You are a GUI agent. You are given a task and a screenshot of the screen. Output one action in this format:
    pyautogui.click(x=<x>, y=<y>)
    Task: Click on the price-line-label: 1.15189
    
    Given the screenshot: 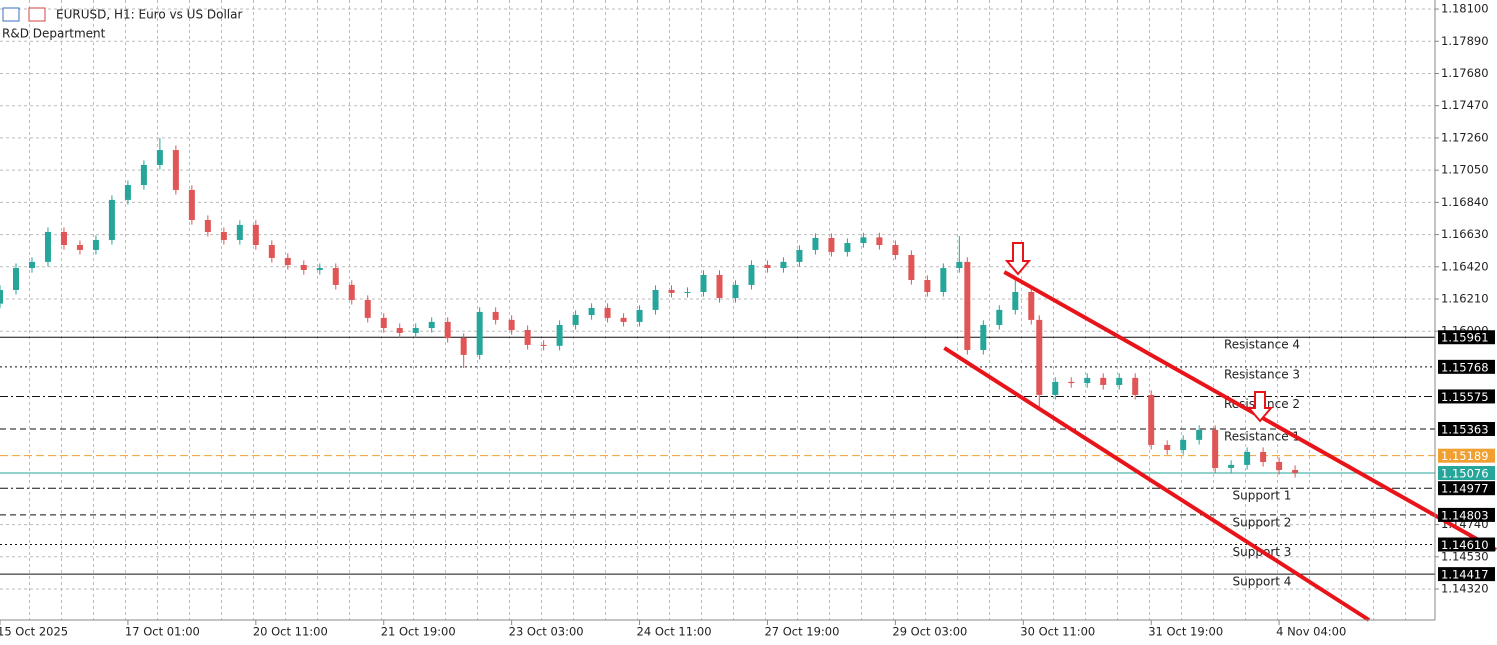 What is the action you would take?
    pyautogui.click(x=1465, y=456)
    